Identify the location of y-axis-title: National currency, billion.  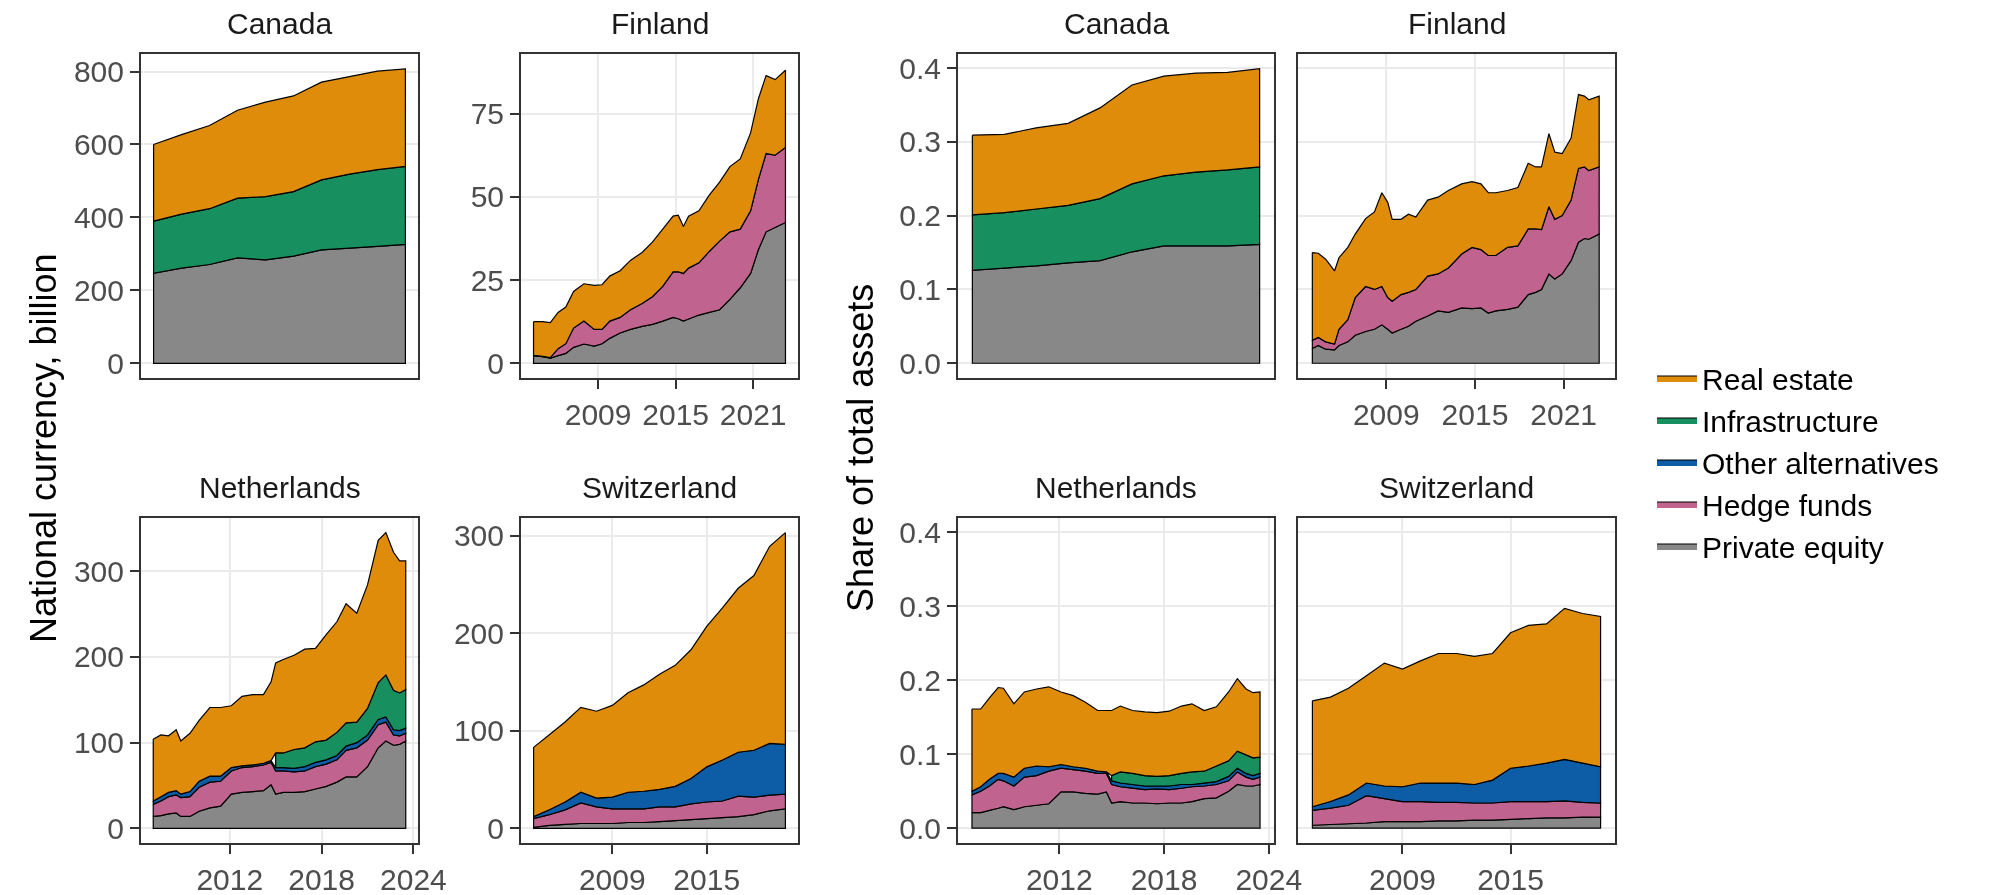
(43, 448).